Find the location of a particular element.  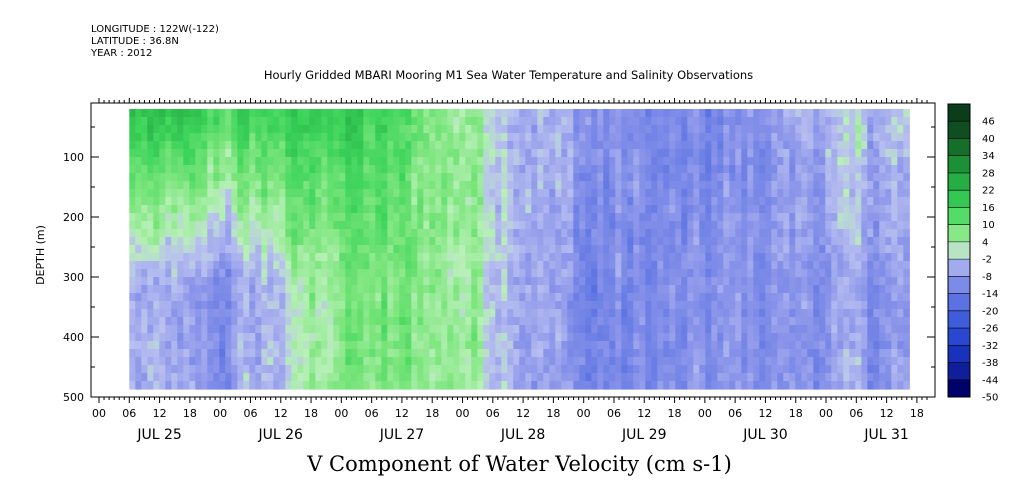

x-tick-label: 18 is located at coordinates (675, 413).